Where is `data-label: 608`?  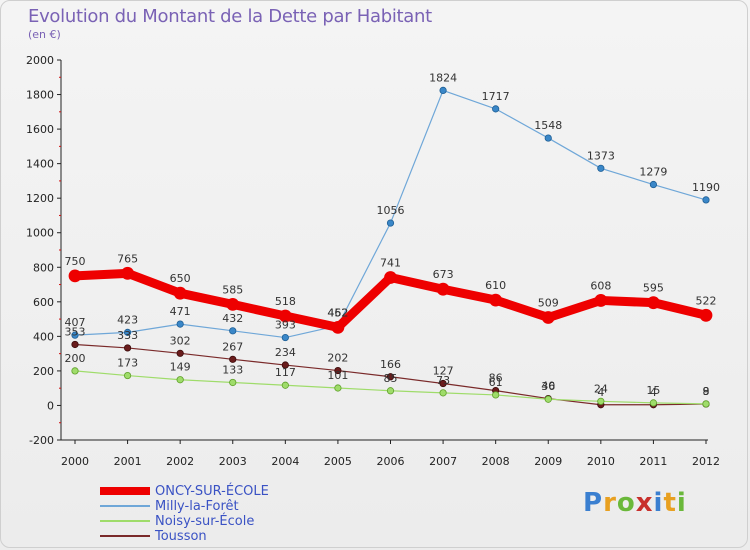 data-label: 608 is located at coordinates (600, 285).